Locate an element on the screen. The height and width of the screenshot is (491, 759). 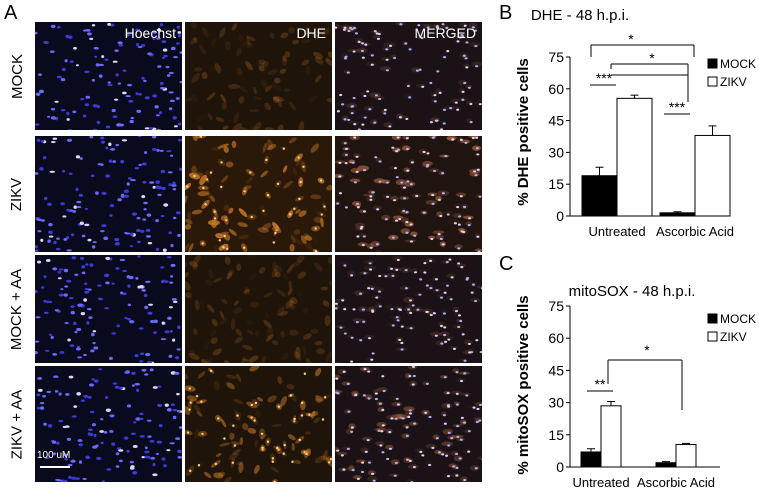
sig-star-b-3: * is located at coordinates (631, 39).